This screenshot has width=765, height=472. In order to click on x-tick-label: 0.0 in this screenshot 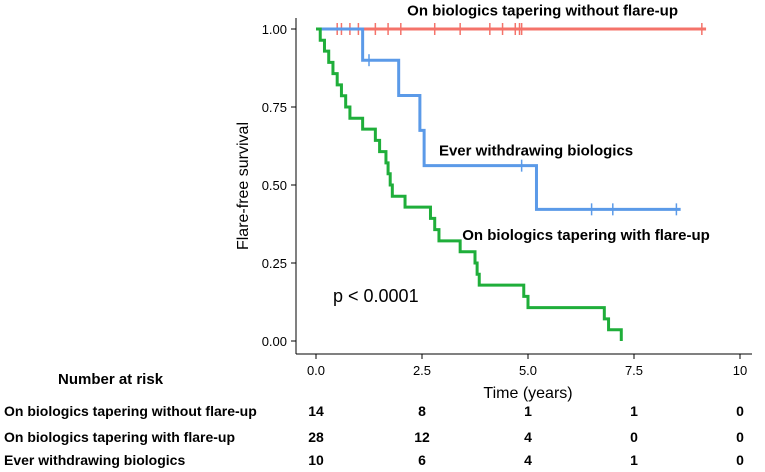, I will do `click(316, 370)`.